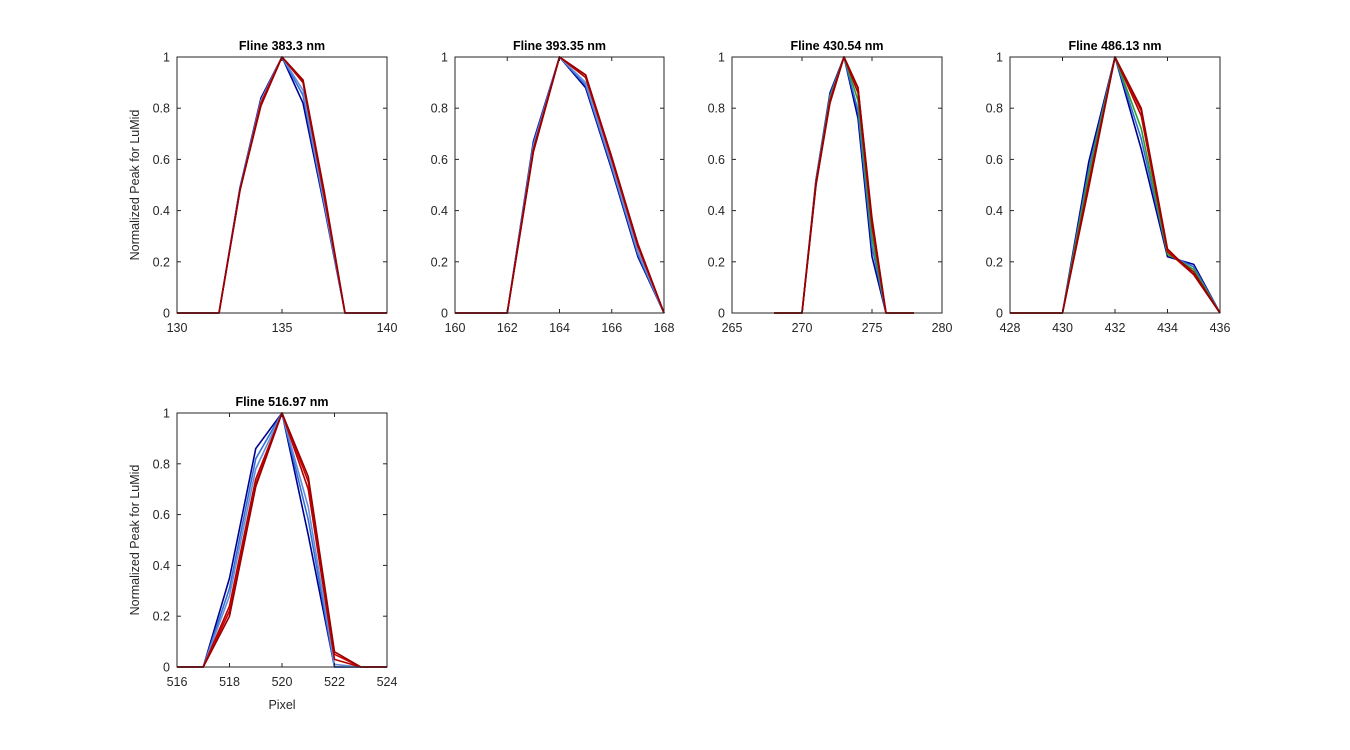  Describe the element at coordinates (1167, 328) in the screenshot. I see `x-tick-label: 434` at that location.